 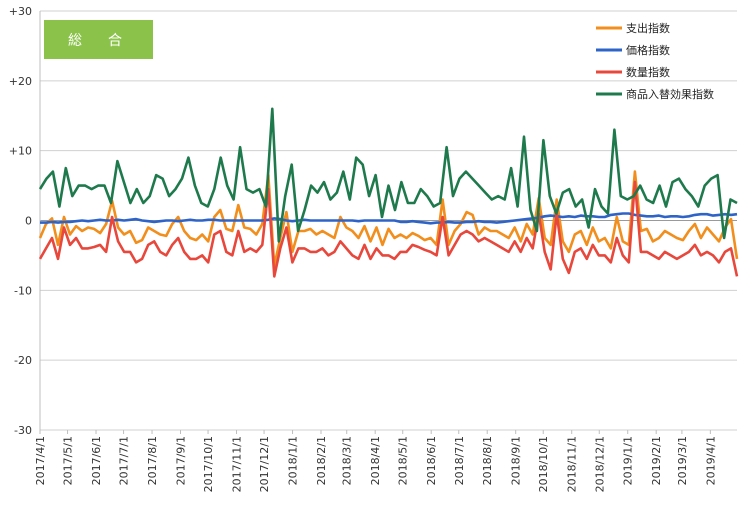 I want to click on x-tick-label: 2019/4/1, so click(x=710, y=460).